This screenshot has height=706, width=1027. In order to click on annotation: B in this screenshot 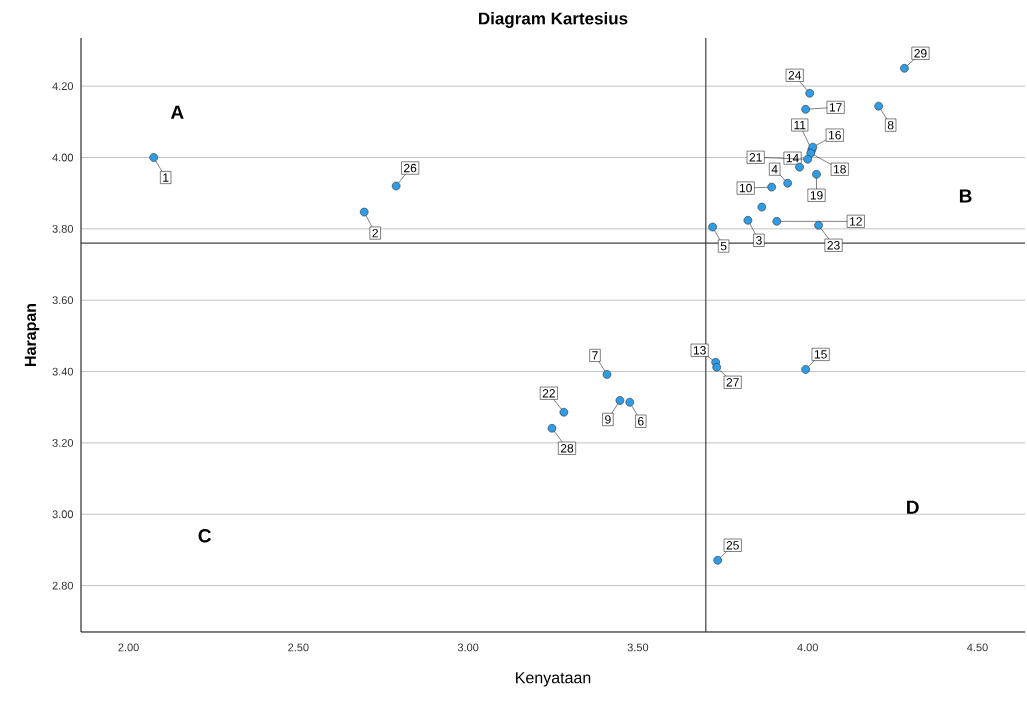, I will do `click(965, 196)`.